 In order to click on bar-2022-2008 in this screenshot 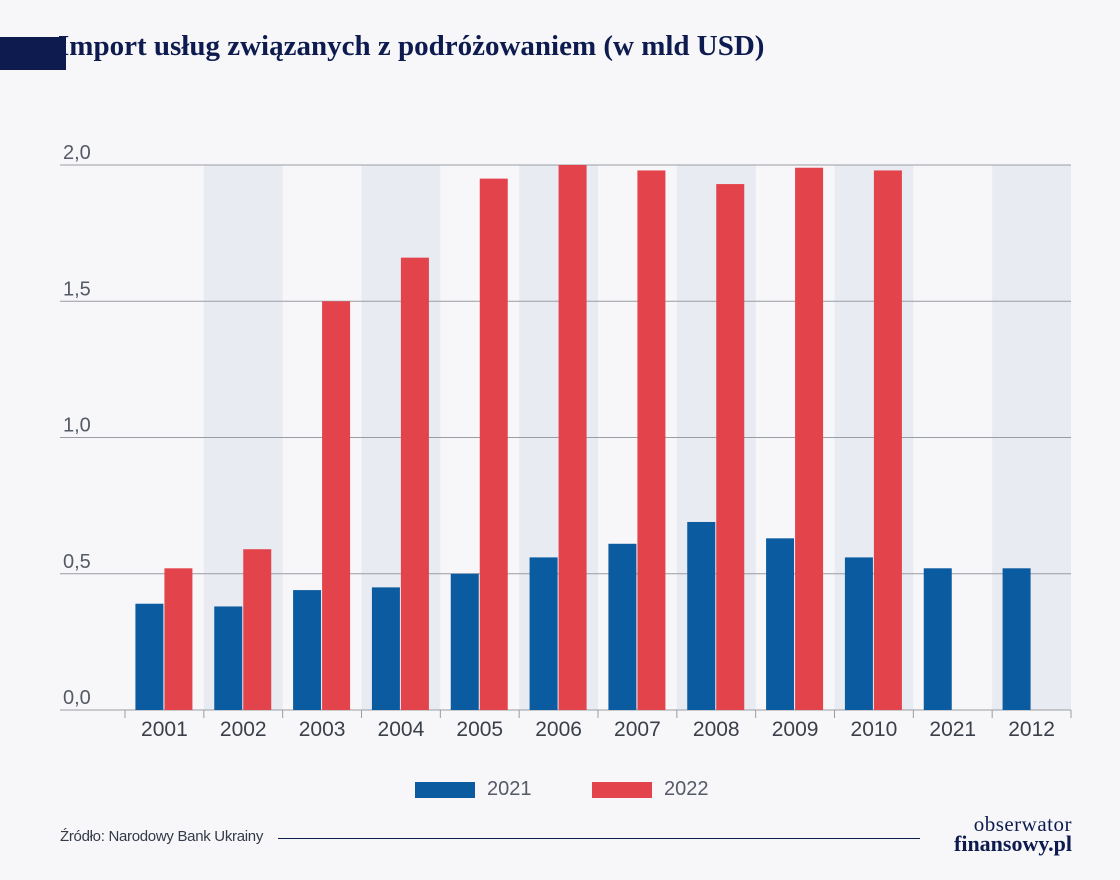, I will do `click(730, 447)`.